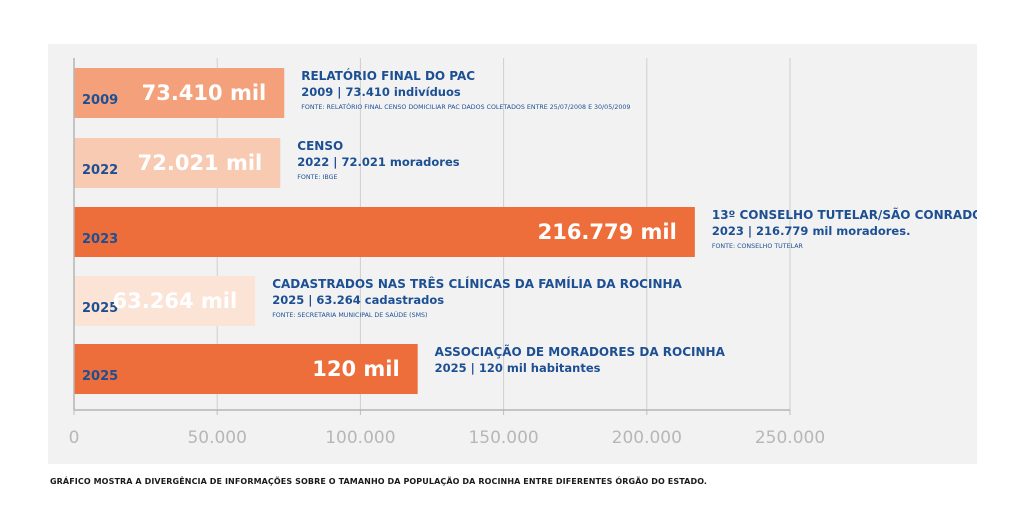 Image resolution: width=1024 pixels, height=532 pixels. I want to click on annotation-subtitle: 2009 | 73.410 indivíduos, so click(381, 92).